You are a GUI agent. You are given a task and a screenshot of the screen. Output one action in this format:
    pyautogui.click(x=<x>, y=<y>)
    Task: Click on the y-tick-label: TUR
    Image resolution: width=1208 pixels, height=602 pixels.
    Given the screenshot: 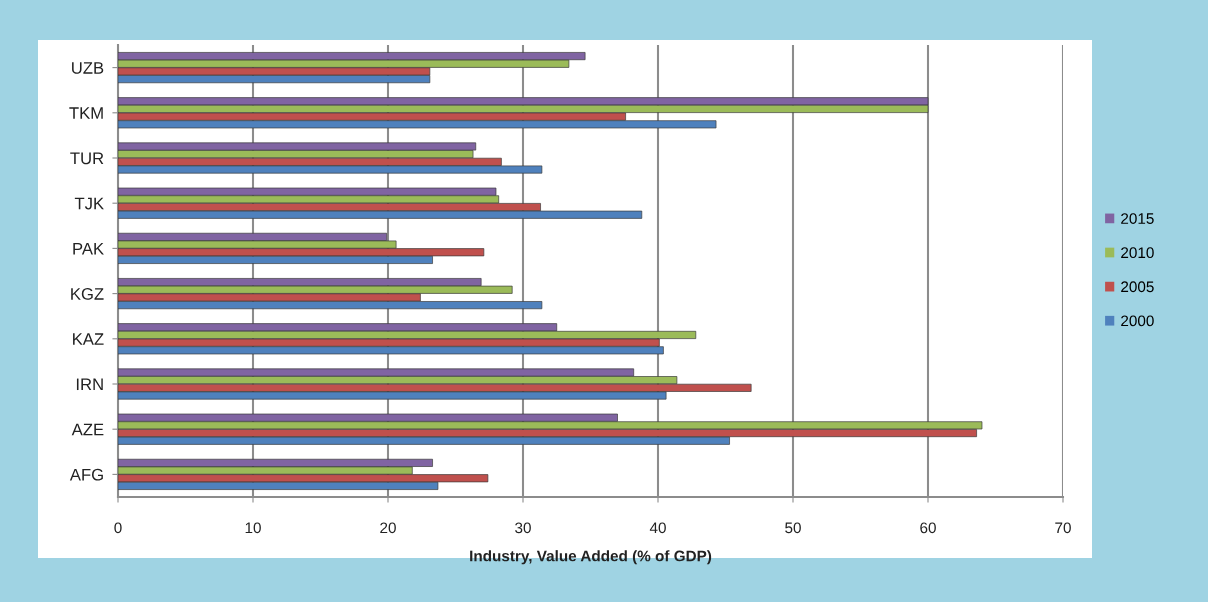 What is the action you would take?
    pyautogui.click(x=87, y=158)
    